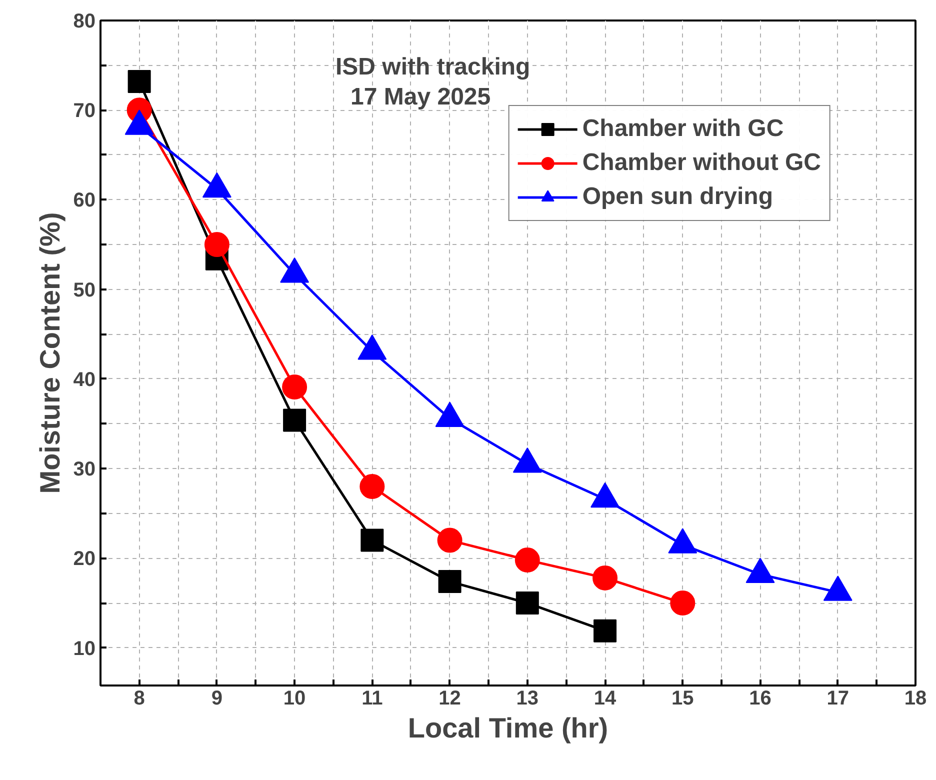 This screenshot has width=936, height=780. I want to click on x-tick-label: 17, so click(838, 699).